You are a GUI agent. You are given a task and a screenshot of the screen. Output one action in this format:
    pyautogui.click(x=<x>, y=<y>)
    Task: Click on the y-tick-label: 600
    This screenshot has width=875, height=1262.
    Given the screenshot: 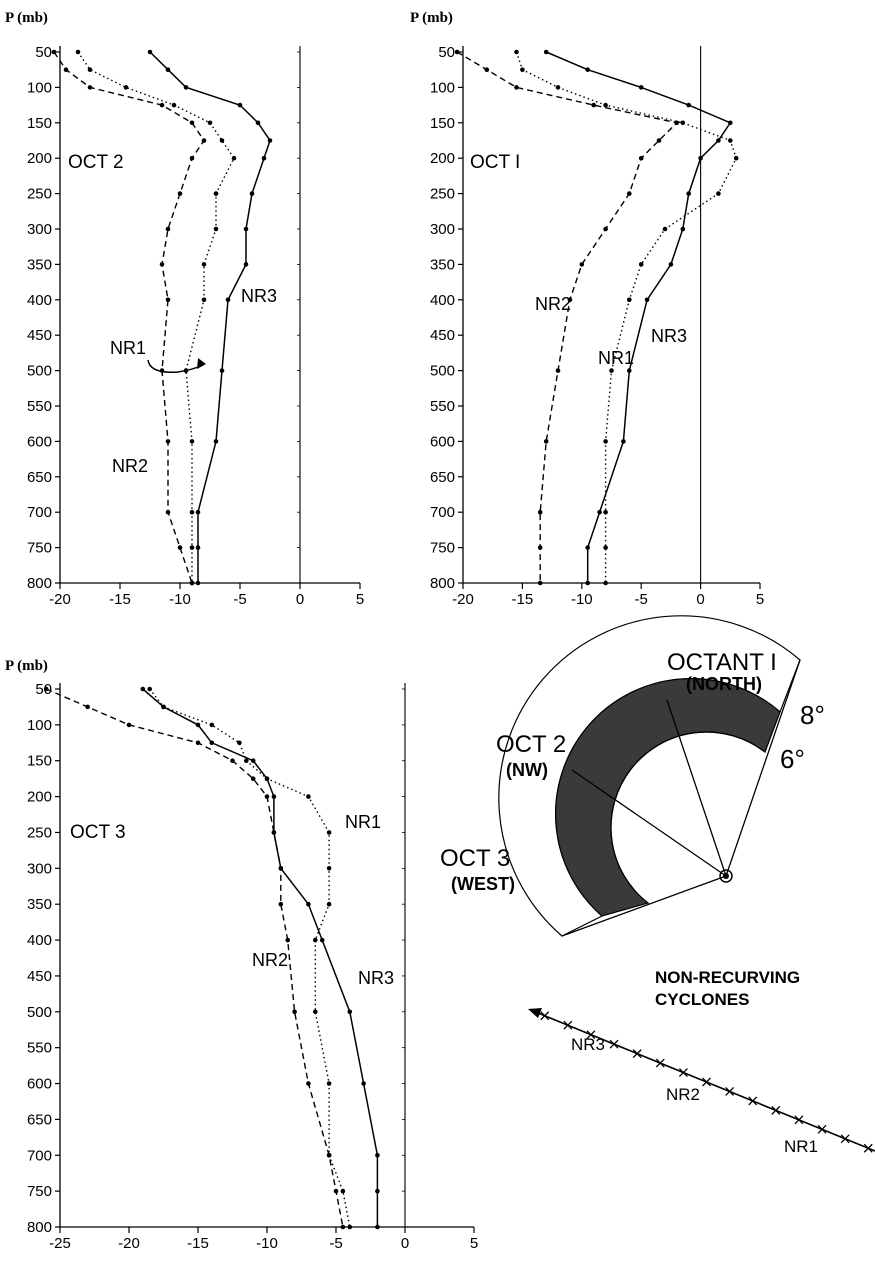 What is the action you would take?
    pyautogui.click(x=442, y=441)
    